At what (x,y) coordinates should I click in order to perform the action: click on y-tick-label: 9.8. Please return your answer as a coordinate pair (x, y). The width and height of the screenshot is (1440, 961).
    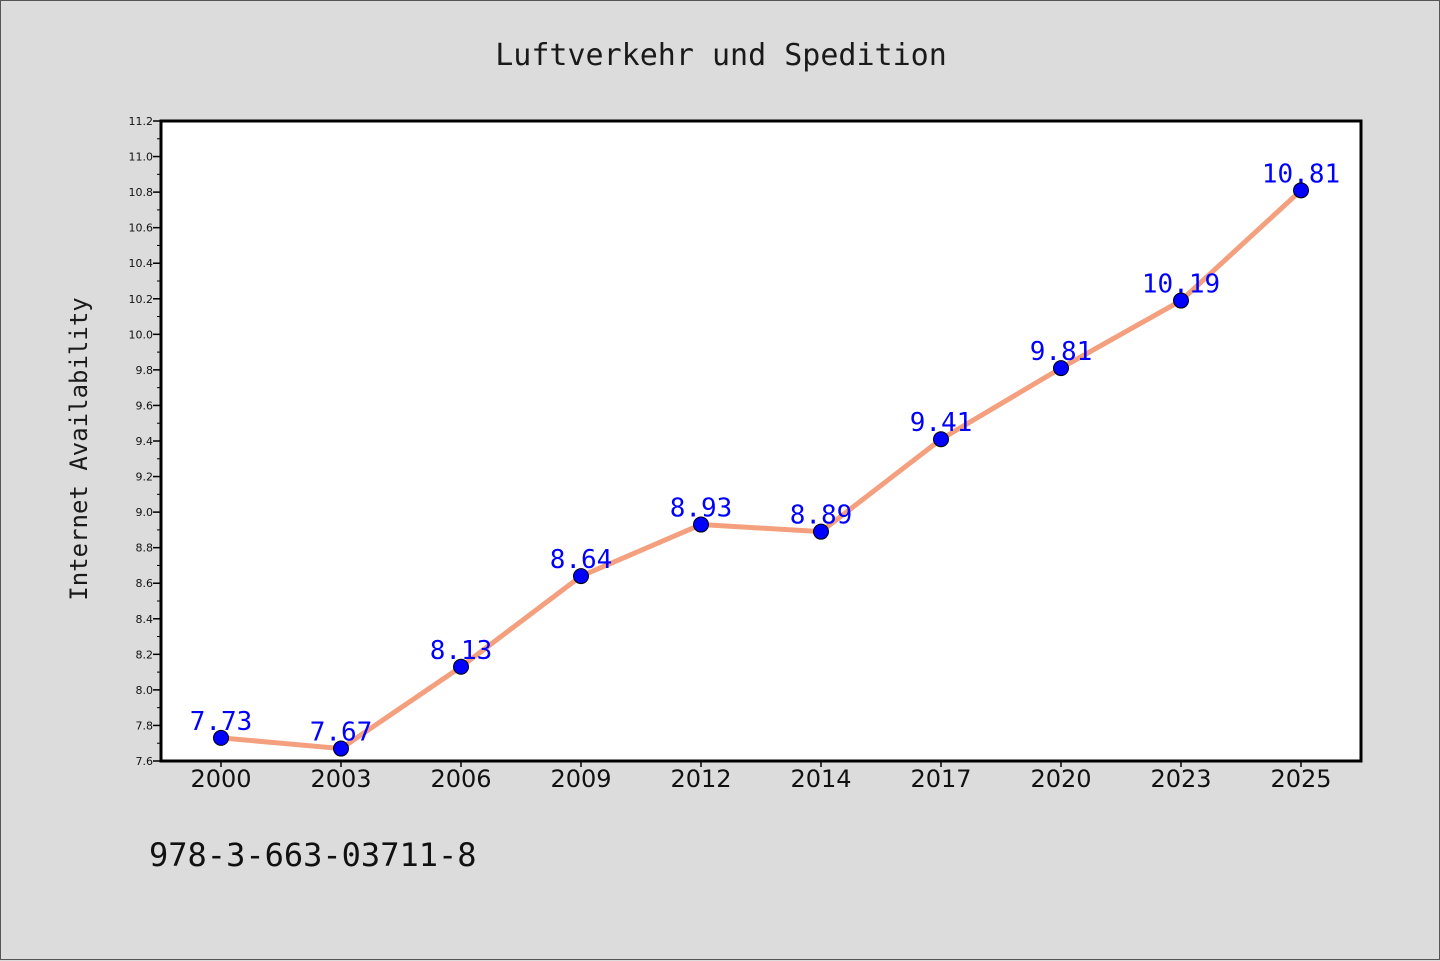
    Looking at the image, I should click on (145, 370).